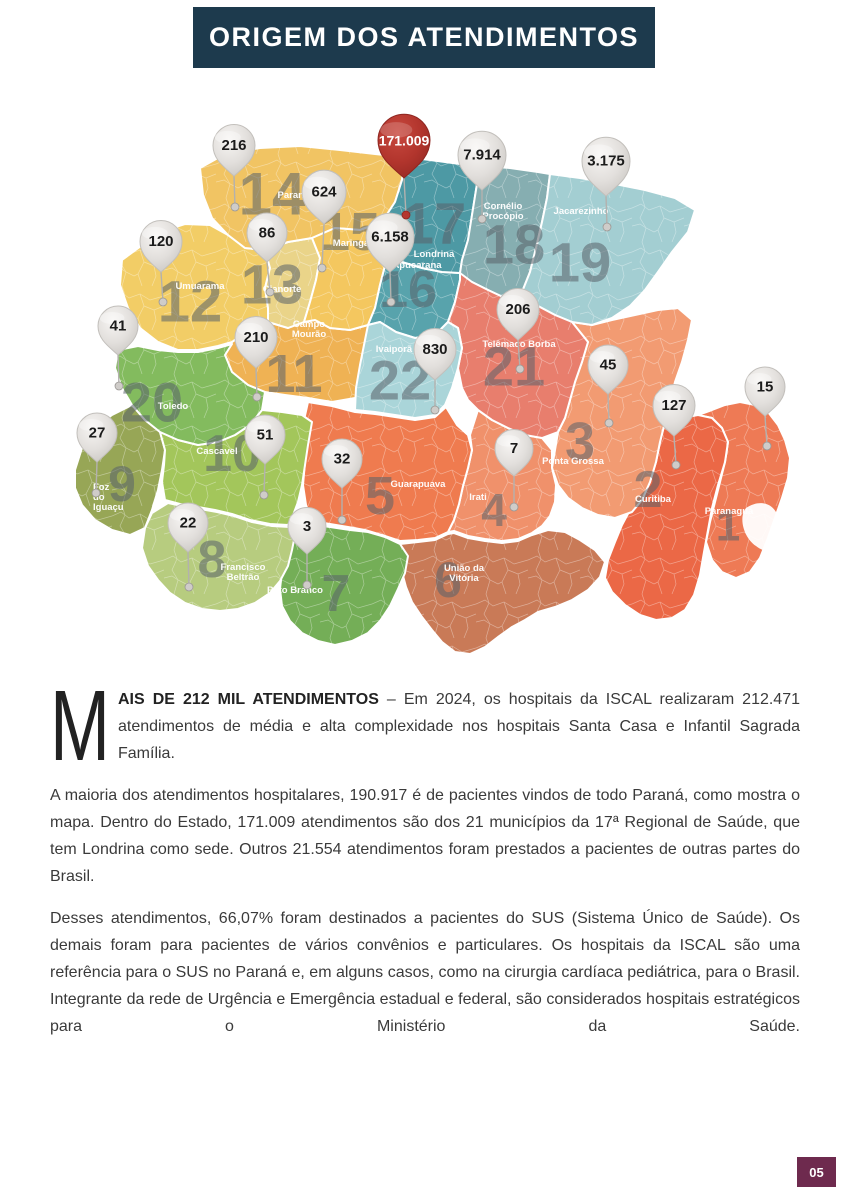 This screenshot has height=1200, width=849. I want to click on pin-value-16: 6.158, so click(390, 237).